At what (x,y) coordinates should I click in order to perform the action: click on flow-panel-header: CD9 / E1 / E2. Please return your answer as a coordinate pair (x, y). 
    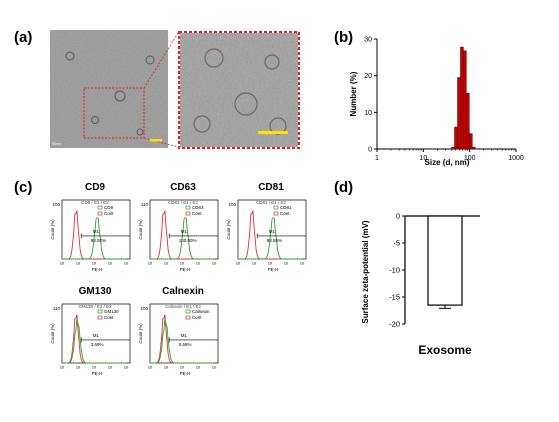
    Looking at the image, I should click on (95, 202).